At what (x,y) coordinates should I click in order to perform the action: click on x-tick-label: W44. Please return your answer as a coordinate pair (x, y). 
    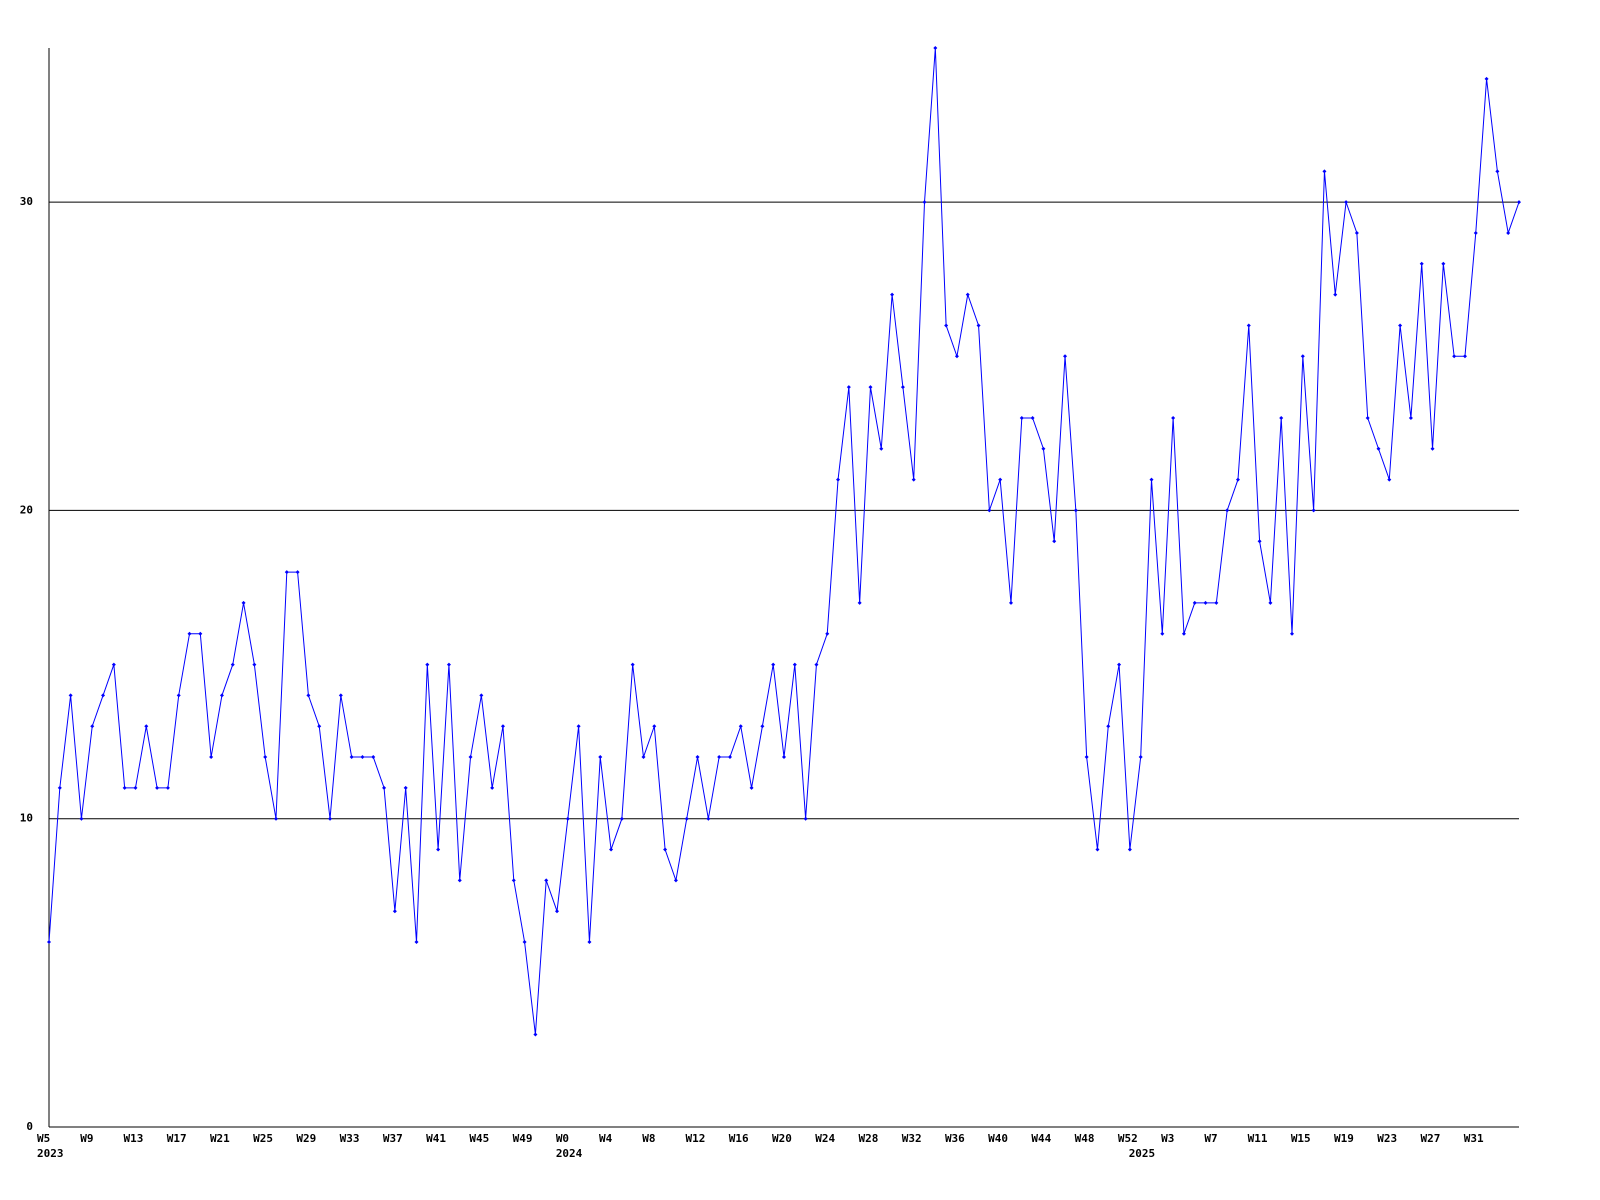
    Looking at the image, I should click on (1041, 1138).